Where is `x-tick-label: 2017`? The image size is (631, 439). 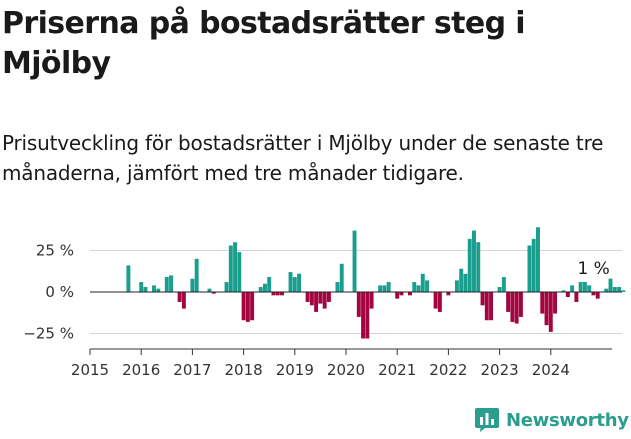 x-tick-label: 2017 is located at coordinates (192, 370).